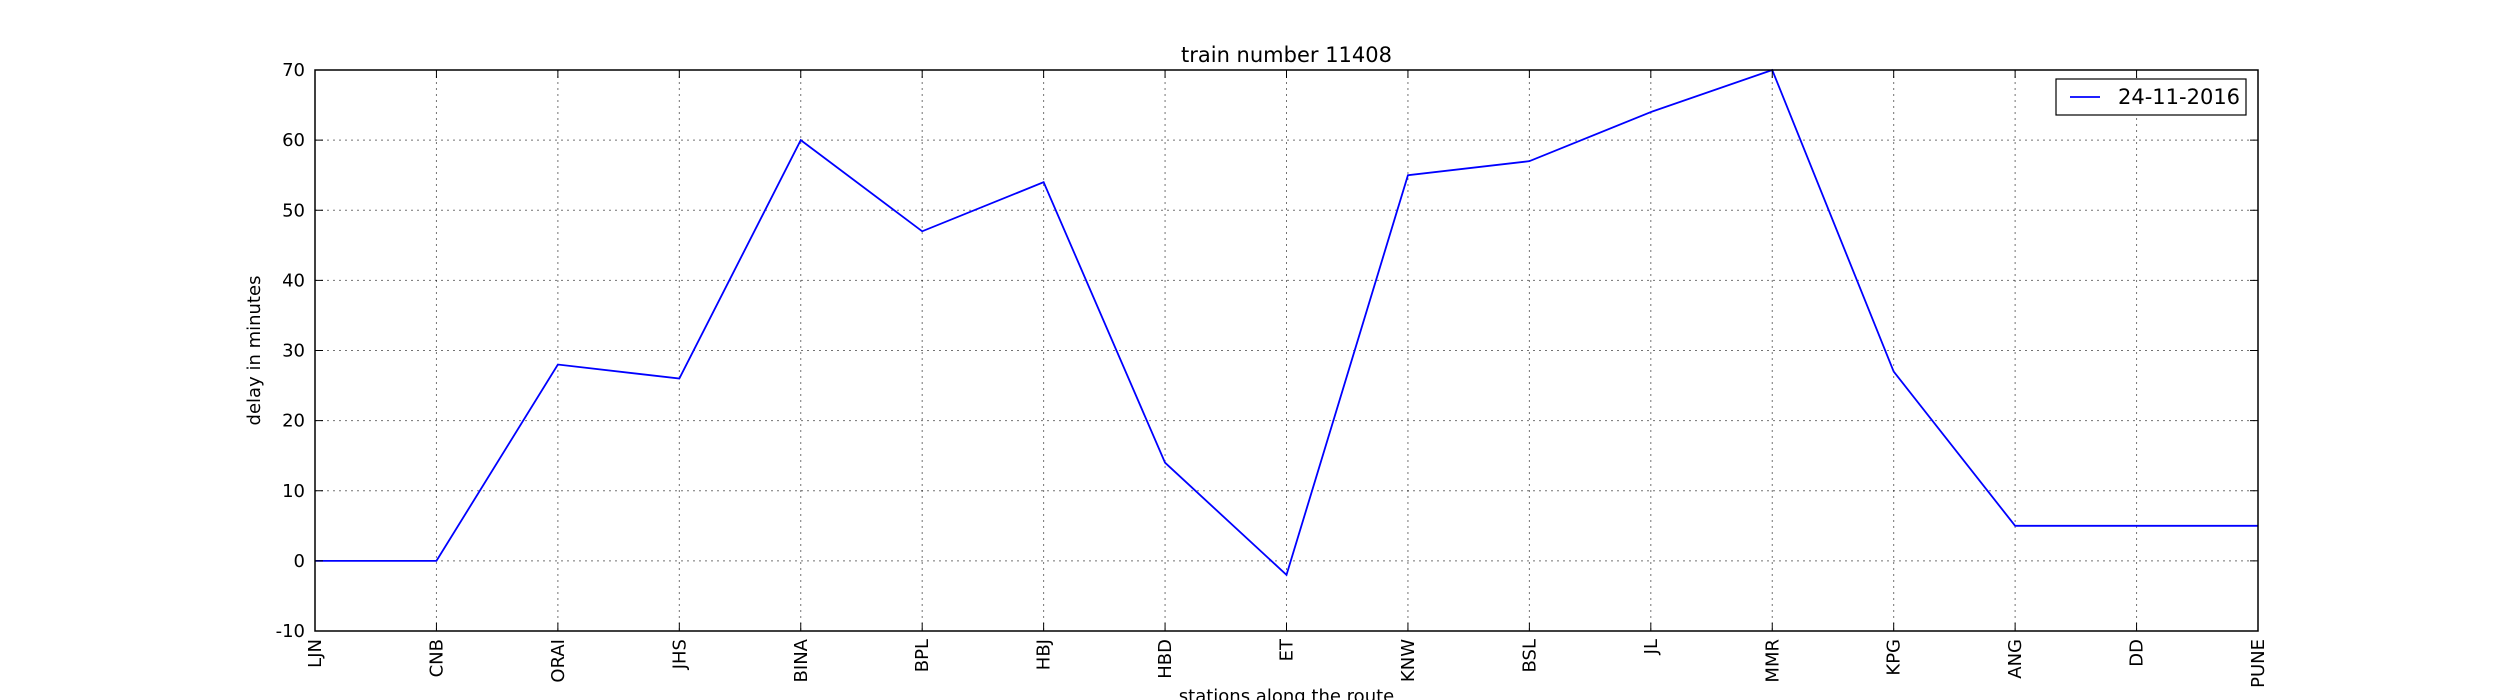 The width and height of the screenshot is (2500, 700). Describe the element at coordinates (1286, 693) in the screenshot. I see `x-axis-label: stations along the route` at that location.